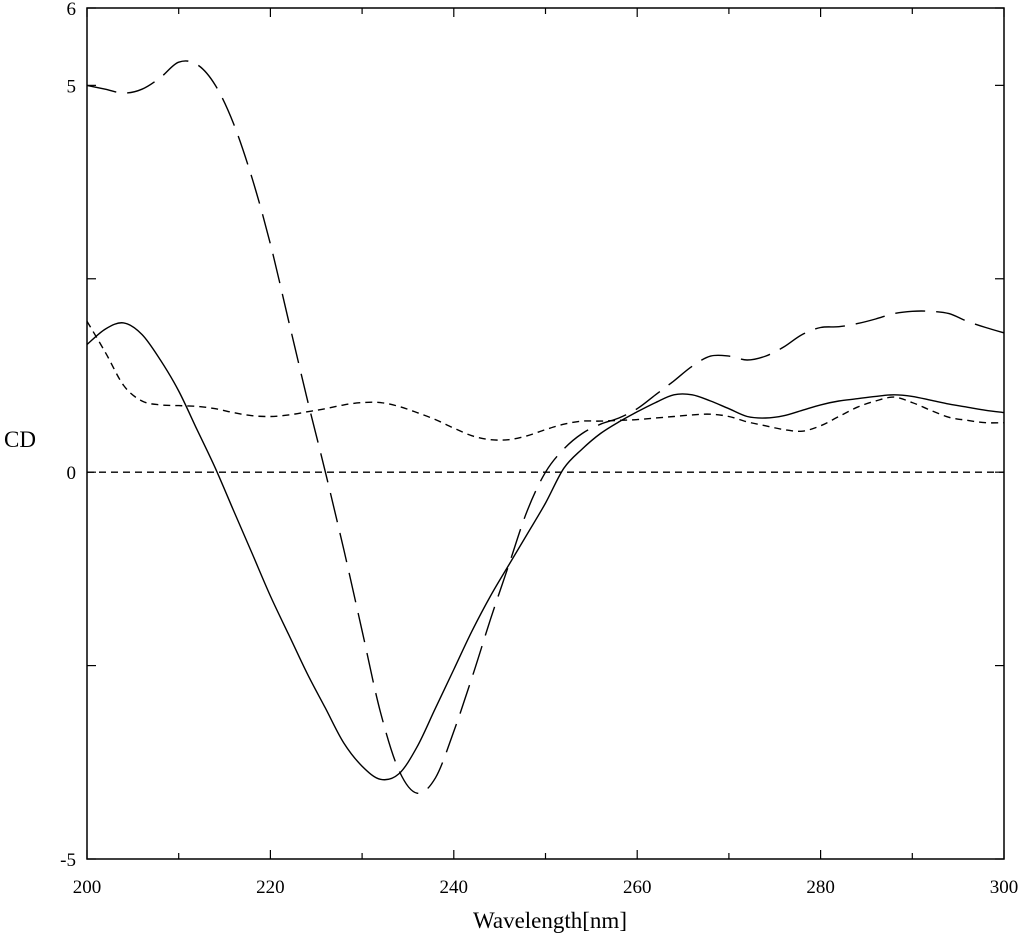  What do you see at coordinates (87, 887) in the screenshot?
I see `x-tick-label: 200` at bounding box center [87, 887].